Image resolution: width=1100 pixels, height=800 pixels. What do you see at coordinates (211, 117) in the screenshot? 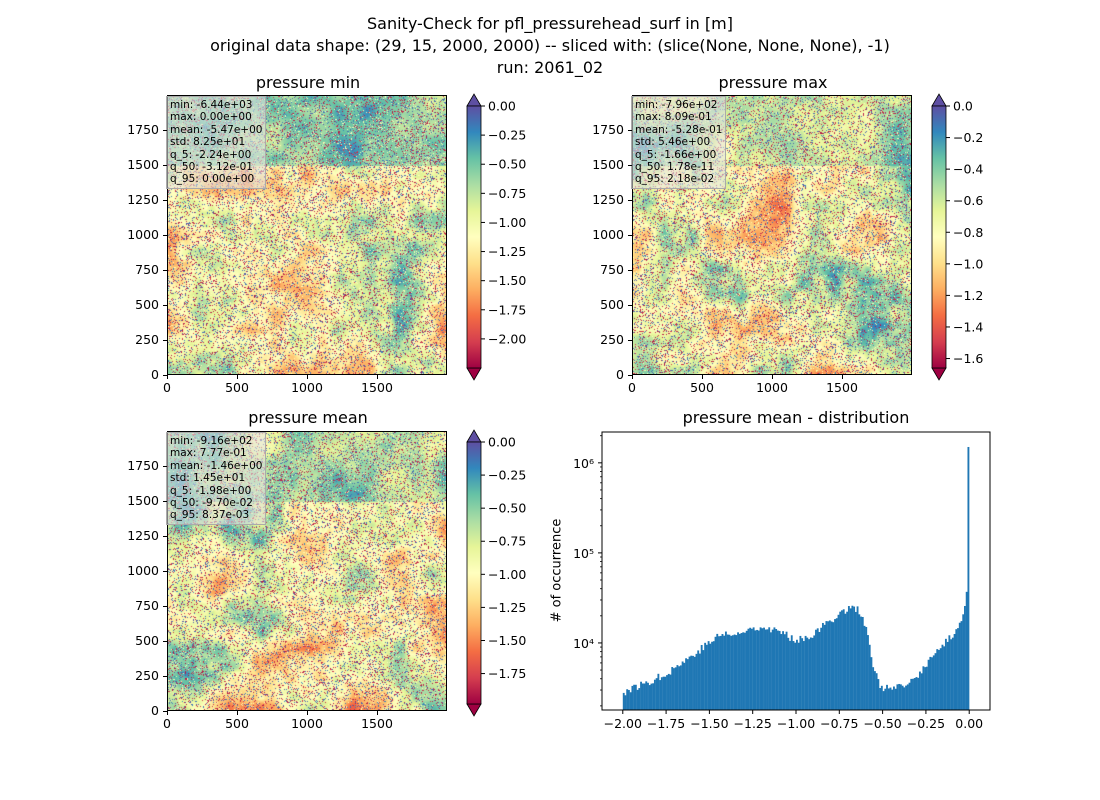
I see `stat-max: max: 0.00e+00` at bounding box center [211, 117].